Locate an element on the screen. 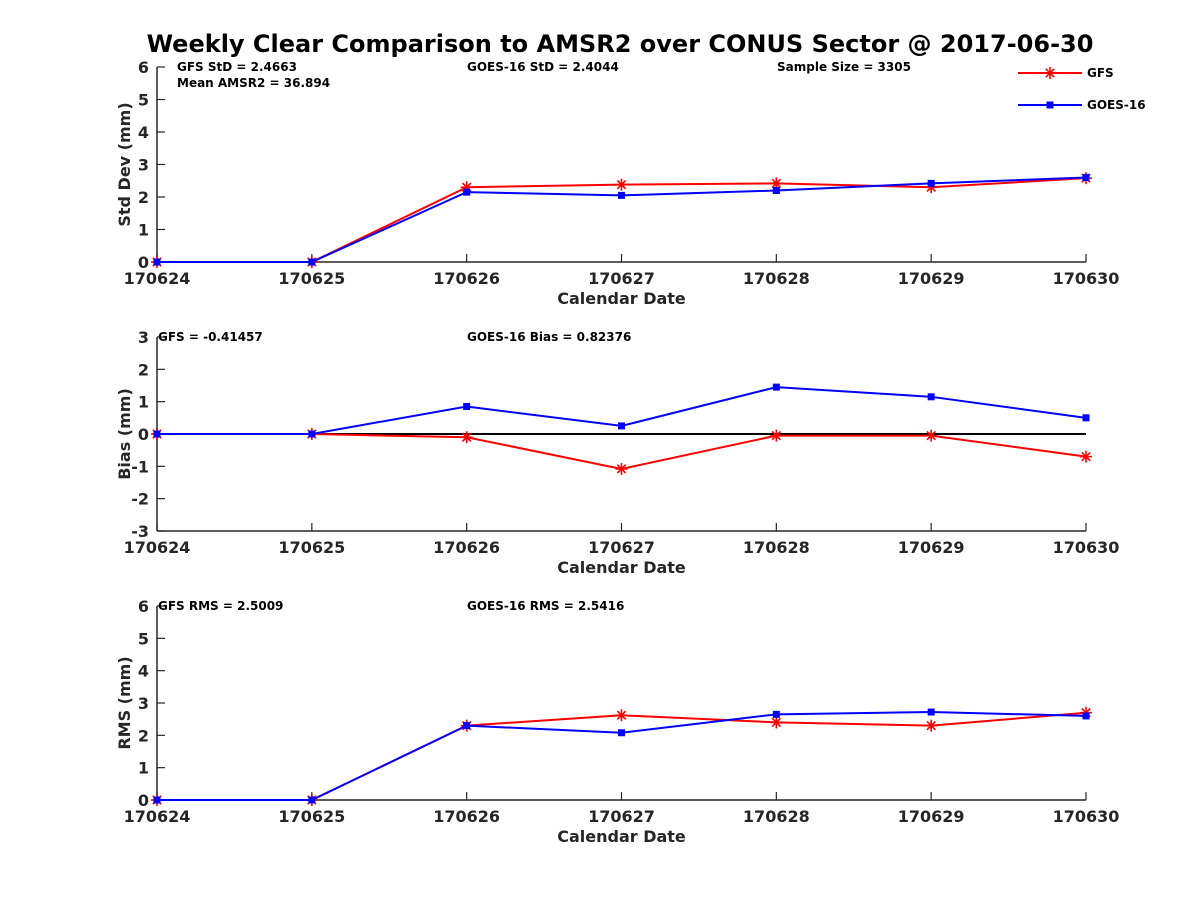 This screenshot has height=904, width=1200. y-tick-label: -3 is located at coordinates (140, 531).